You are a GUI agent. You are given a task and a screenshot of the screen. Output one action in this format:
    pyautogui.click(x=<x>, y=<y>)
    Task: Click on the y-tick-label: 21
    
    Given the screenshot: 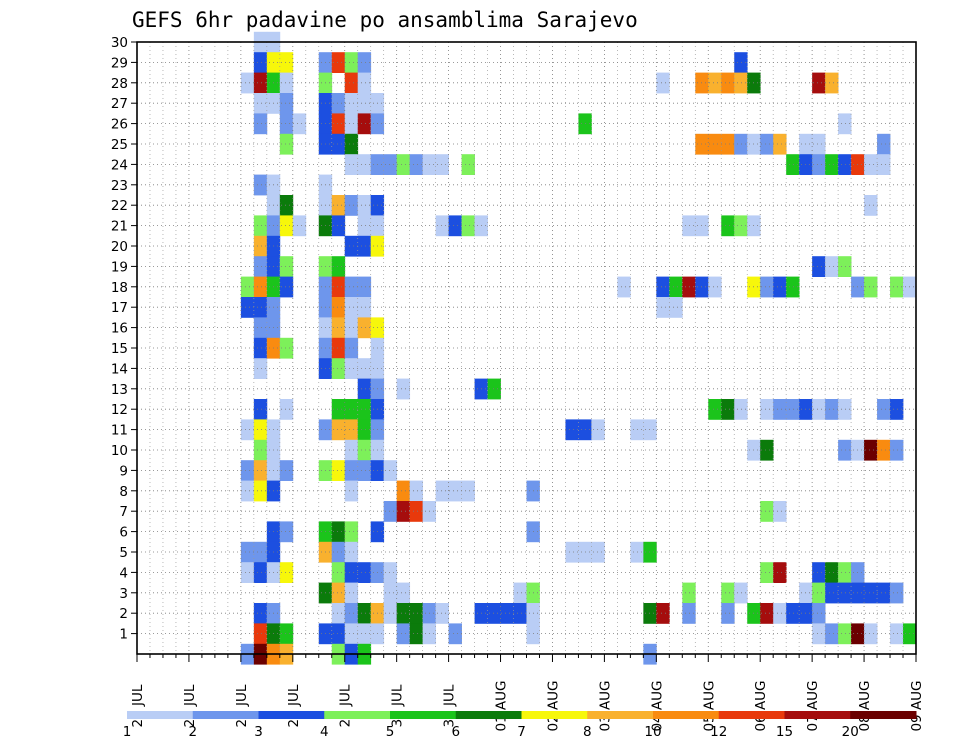 What is the action you would take?
    pyautogui.click(x=119, y=227)
    